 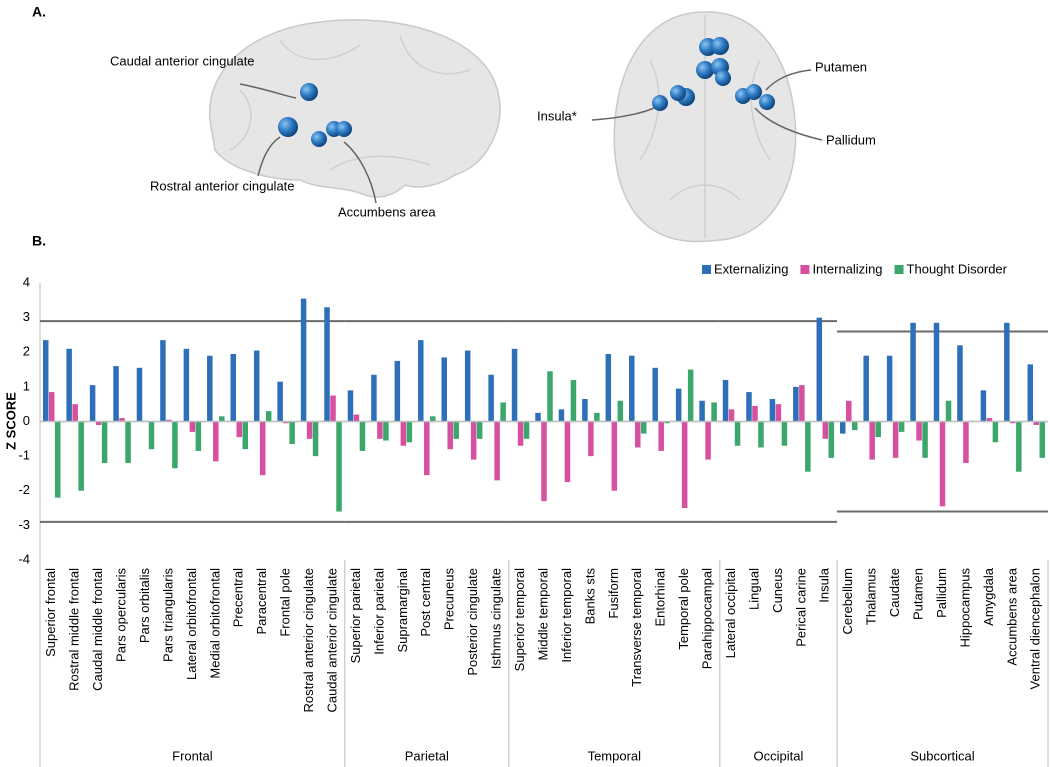 I want to click on x-tick-label: Entorhinal, so click(x=660, y=597).